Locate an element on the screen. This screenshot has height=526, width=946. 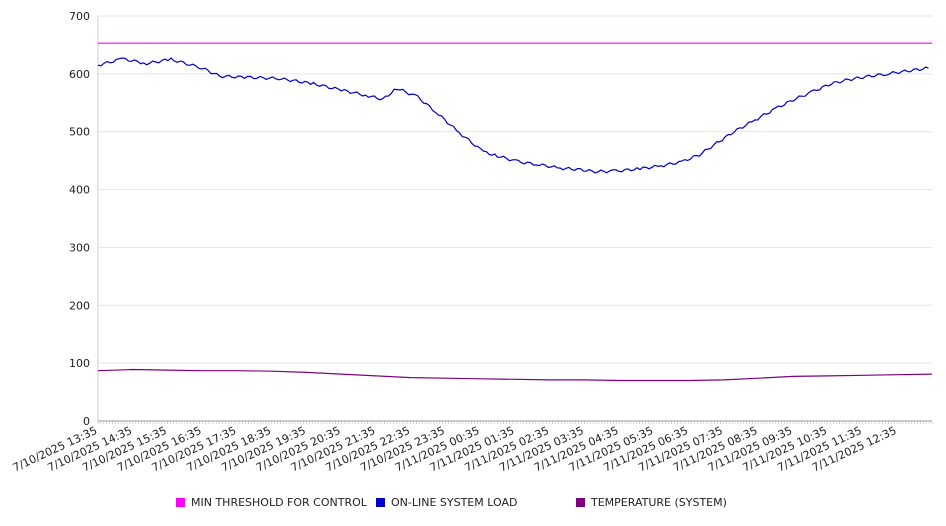
y-tick-label: 0 is located at coordinates (86, 421).